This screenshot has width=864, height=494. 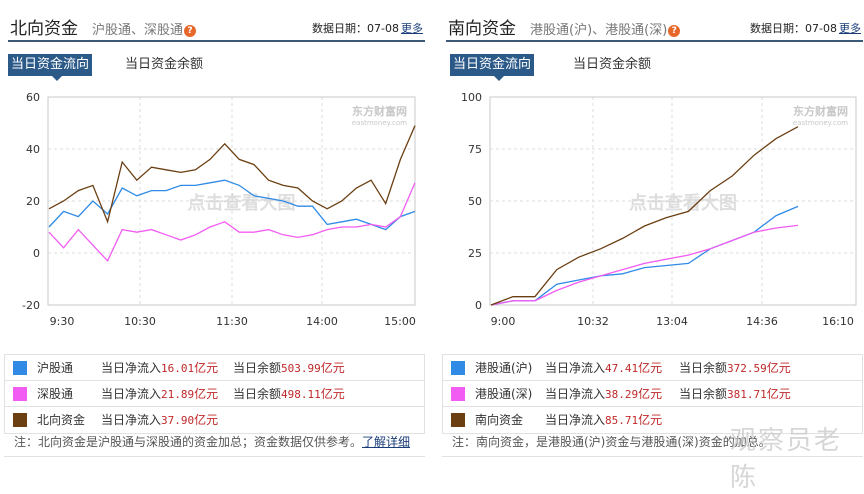 What do you see at coordinates (232, 321) in the screenshot?
I see `svg-text: 11:30` at bounding box center [232, 321].